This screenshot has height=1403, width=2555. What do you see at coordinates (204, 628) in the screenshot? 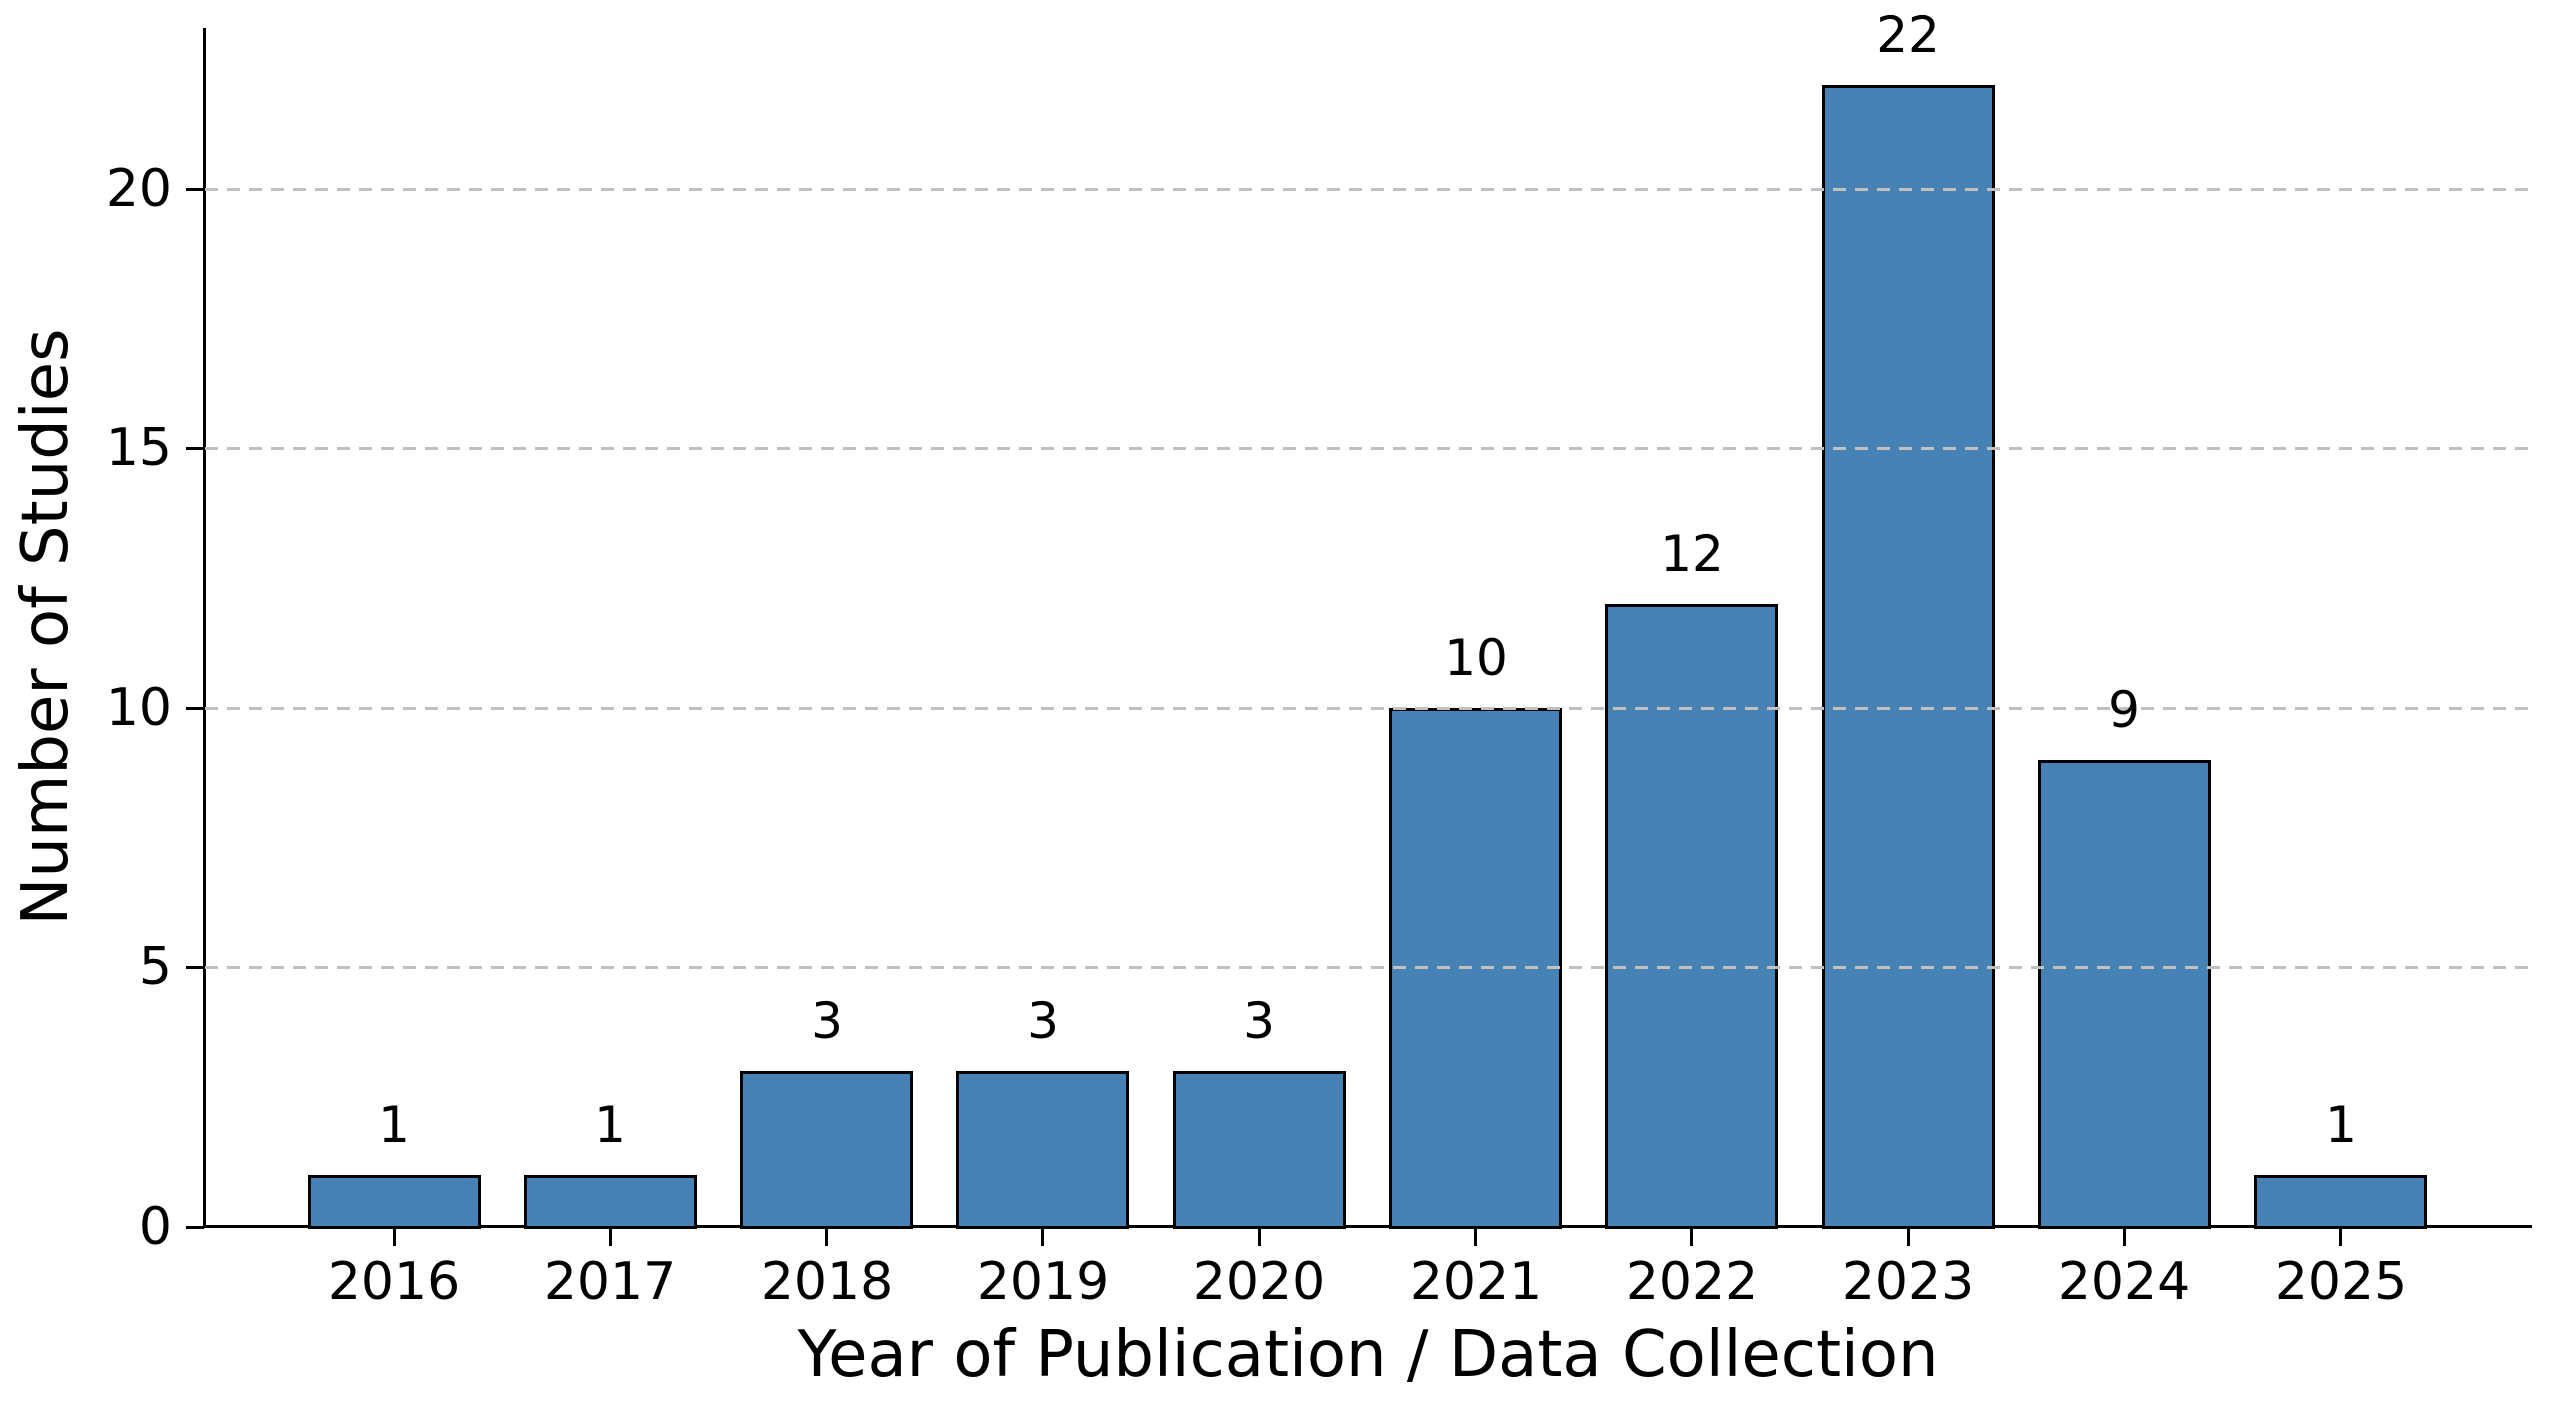
I see `y-axis-spine` at bounding box center [204, 628].